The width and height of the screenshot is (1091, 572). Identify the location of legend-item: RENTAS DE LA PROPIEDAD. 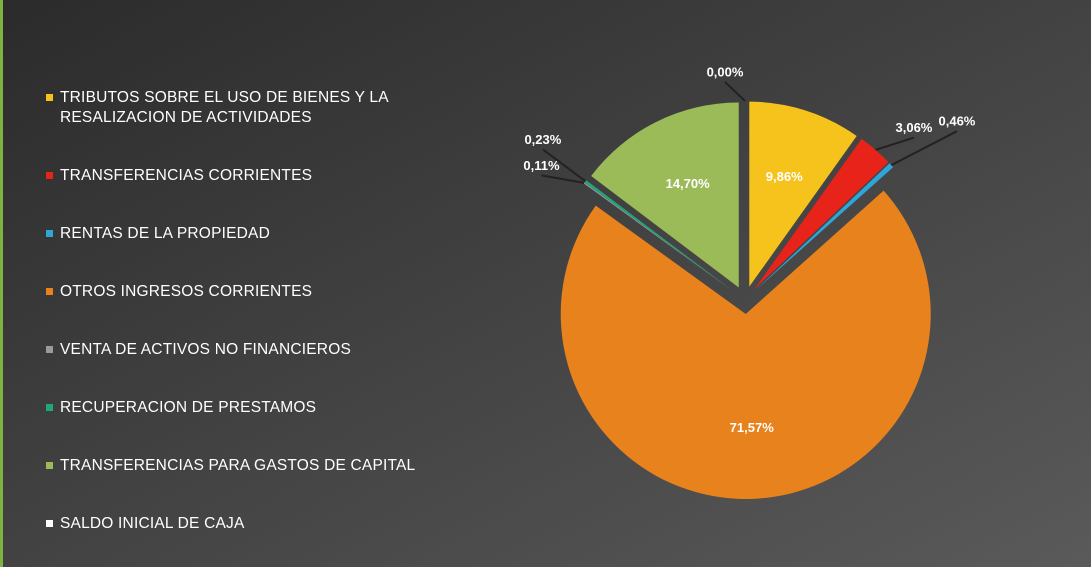
(266, 234).